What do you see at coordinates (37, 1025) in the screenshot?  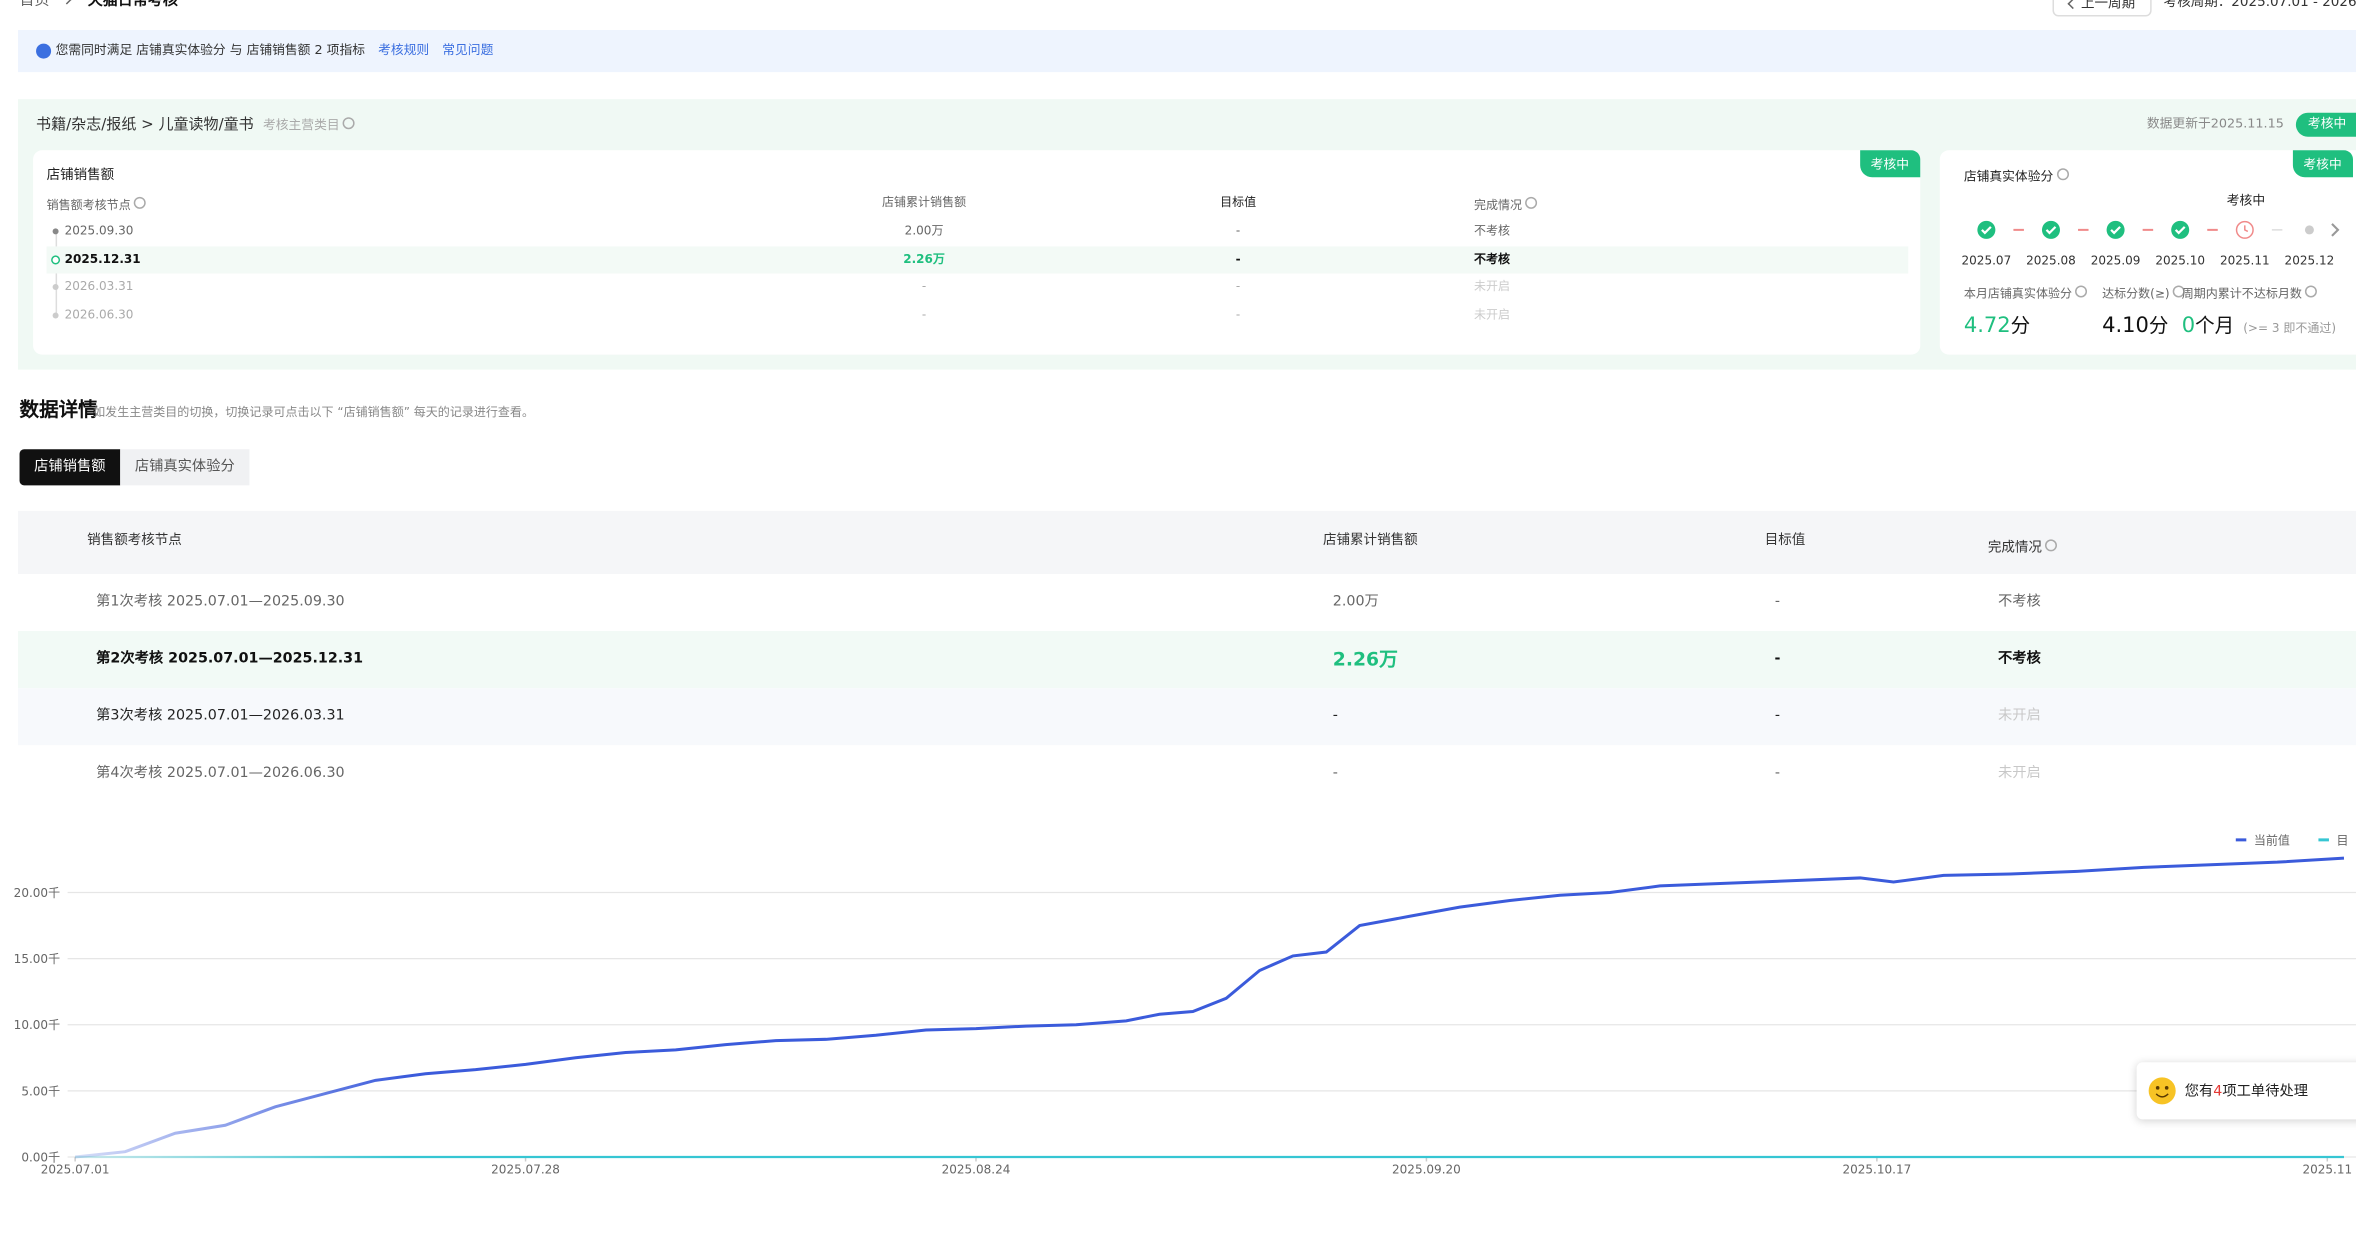 I see `y-tick-label: 10.00千` at bounding box center [37, 1025].